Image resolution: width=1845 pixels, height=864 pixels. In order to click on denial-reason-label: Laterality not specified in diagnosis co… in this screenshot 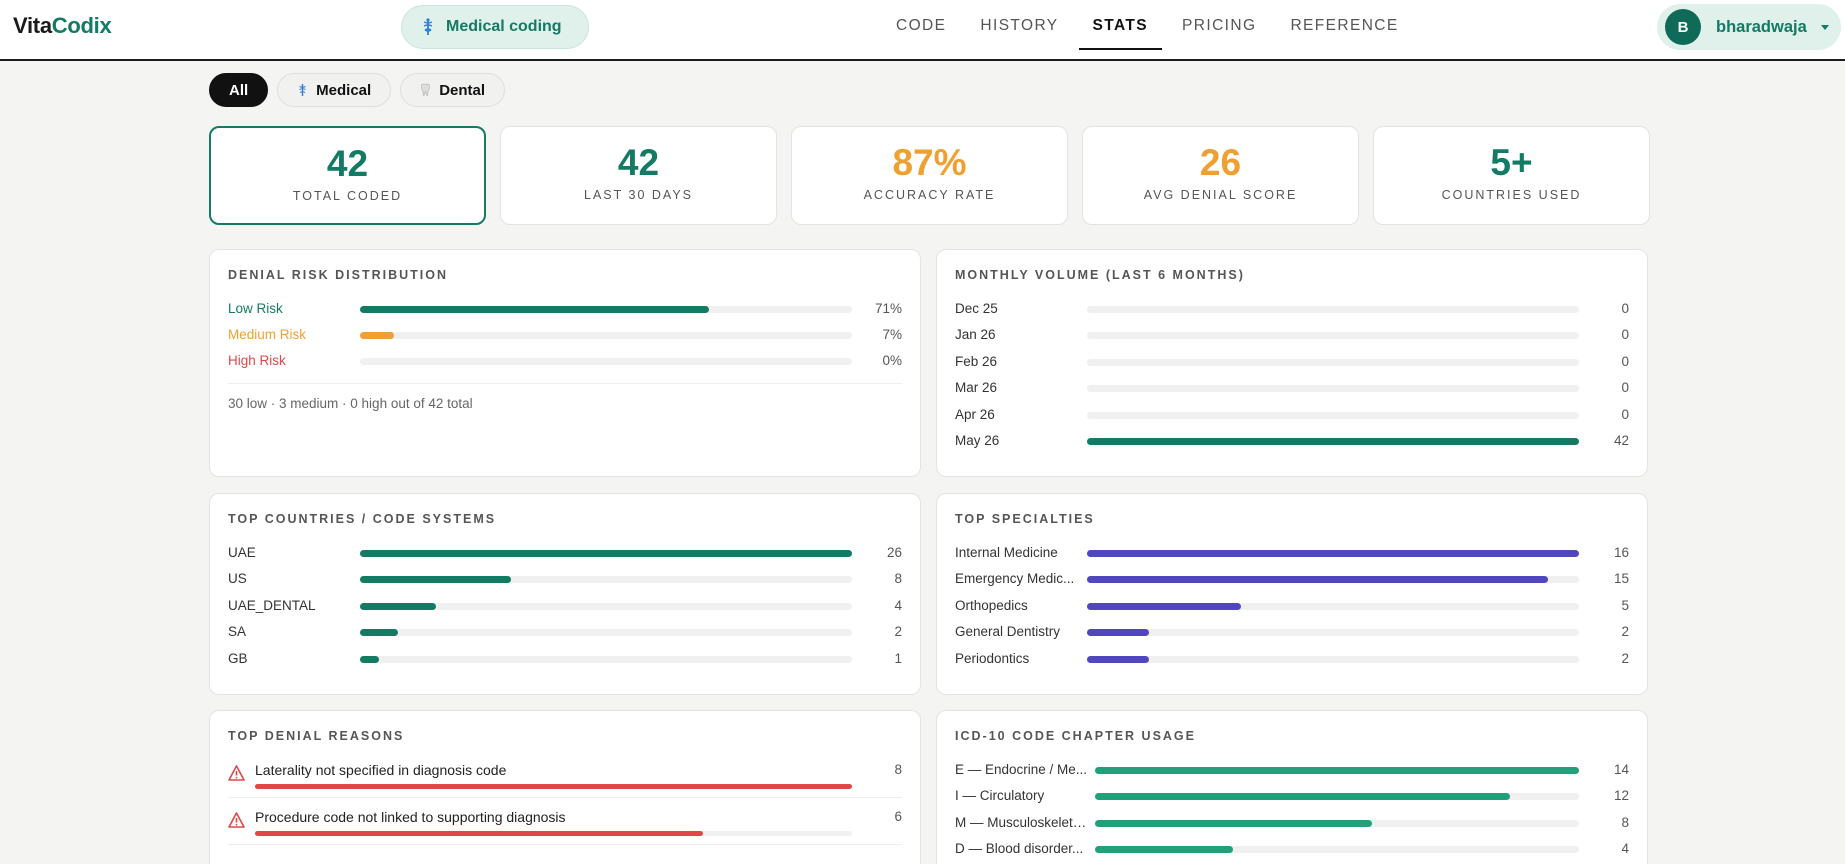, I will do `click(381, 770)`.